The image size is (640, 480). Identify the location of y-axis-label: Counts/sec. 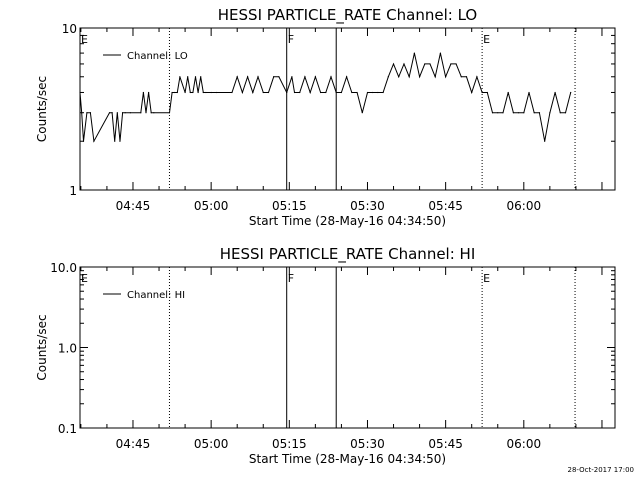
(42, 109).